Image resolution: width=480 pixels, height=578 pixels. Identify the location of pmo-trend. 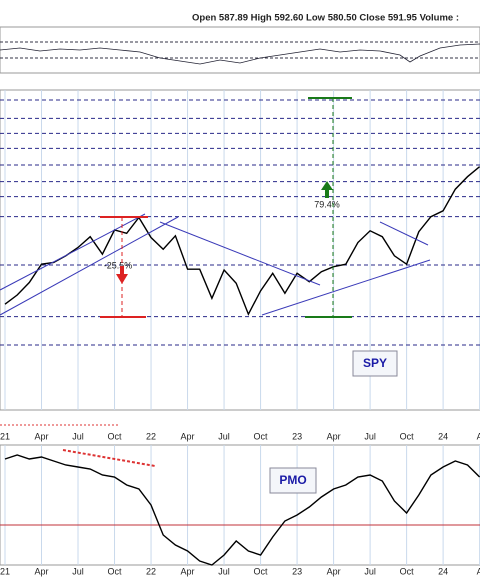
(109, 458).